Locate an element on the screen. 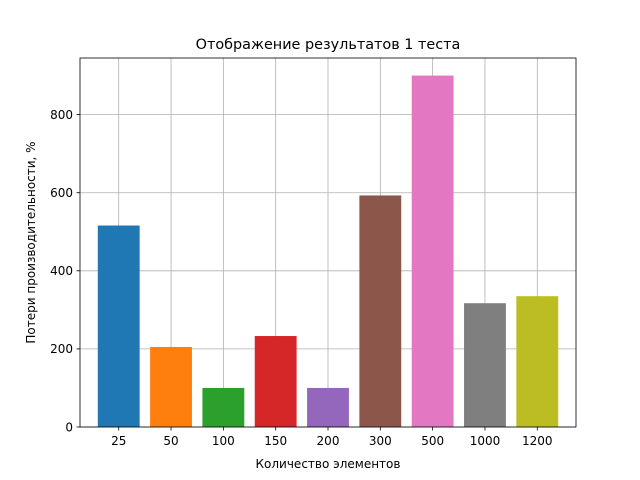 The height and width of the screenshot is (480, 640). x-tick-label: 1200 is located at coordinates (537, 441).